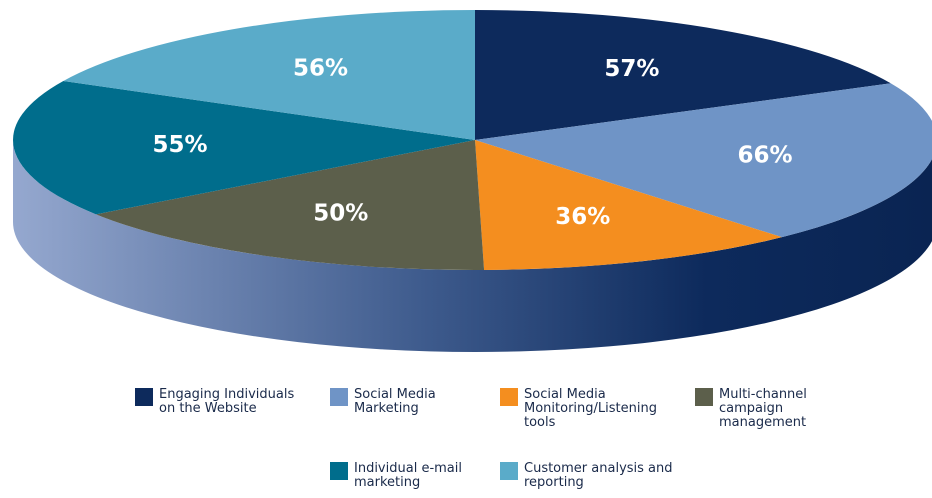 This screenshot has height=498, width=932. I want to click on legend-label: Social Media Marketing, so click(395, 401).